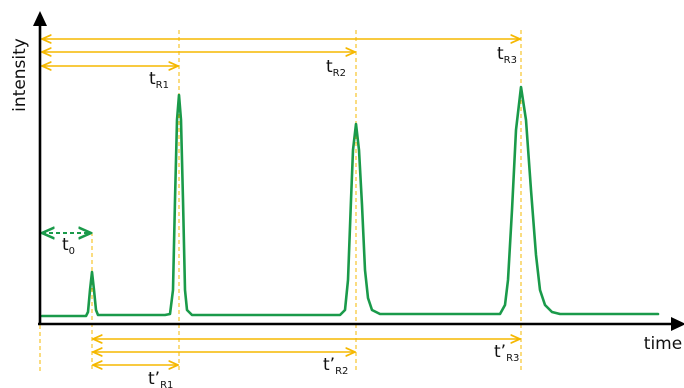 The image size is (684, 388). Describe the element at coordinates (68, 246) in the screenshot. I see `label-t0: t0` at that location.